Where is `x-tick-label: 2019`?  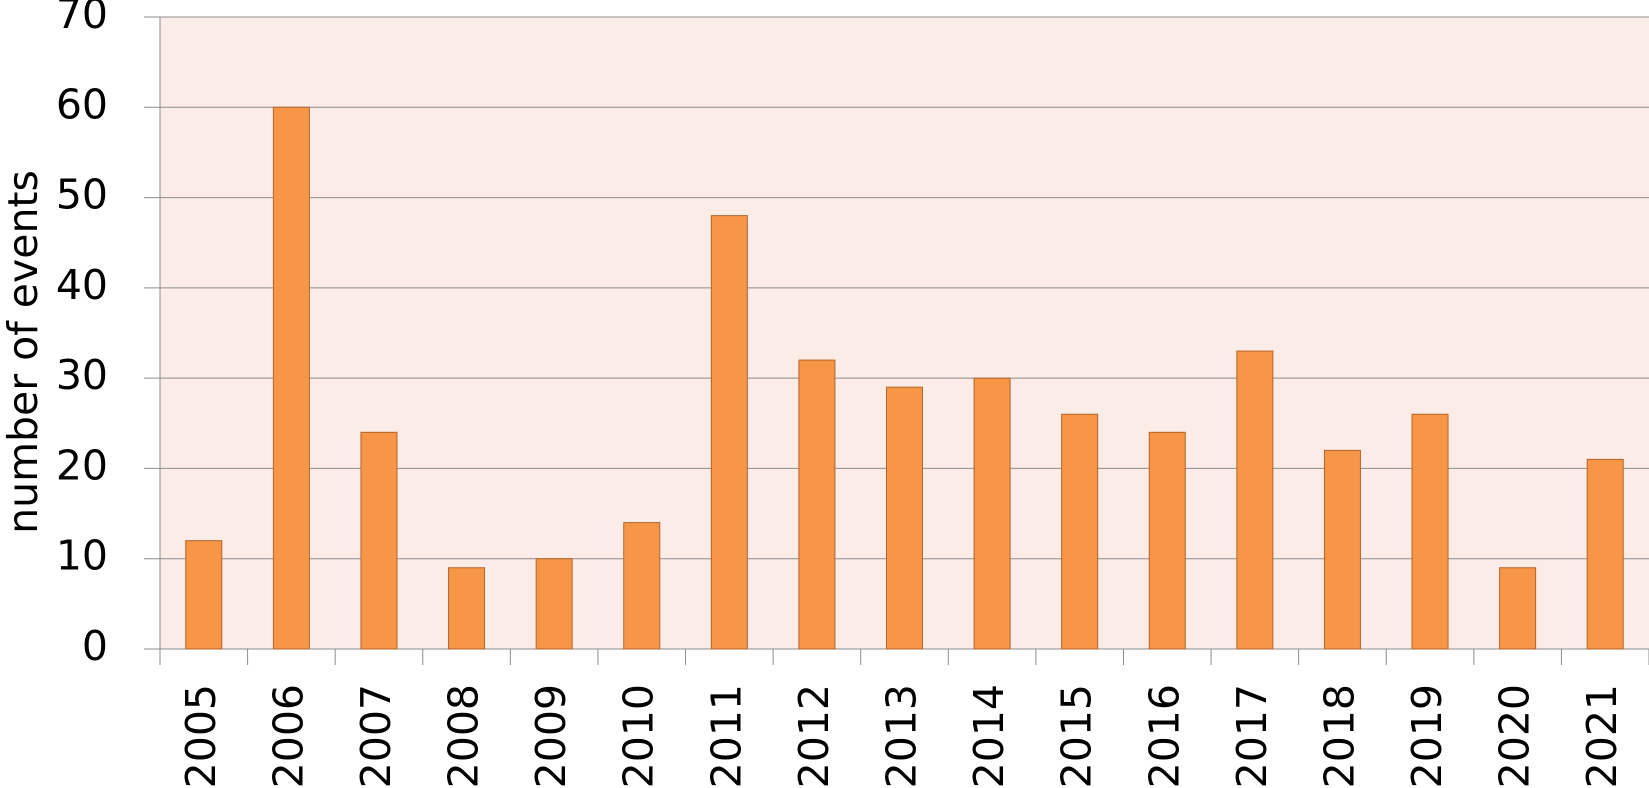
x-tick-label: 2019 is located at coordinates (1427, 736).